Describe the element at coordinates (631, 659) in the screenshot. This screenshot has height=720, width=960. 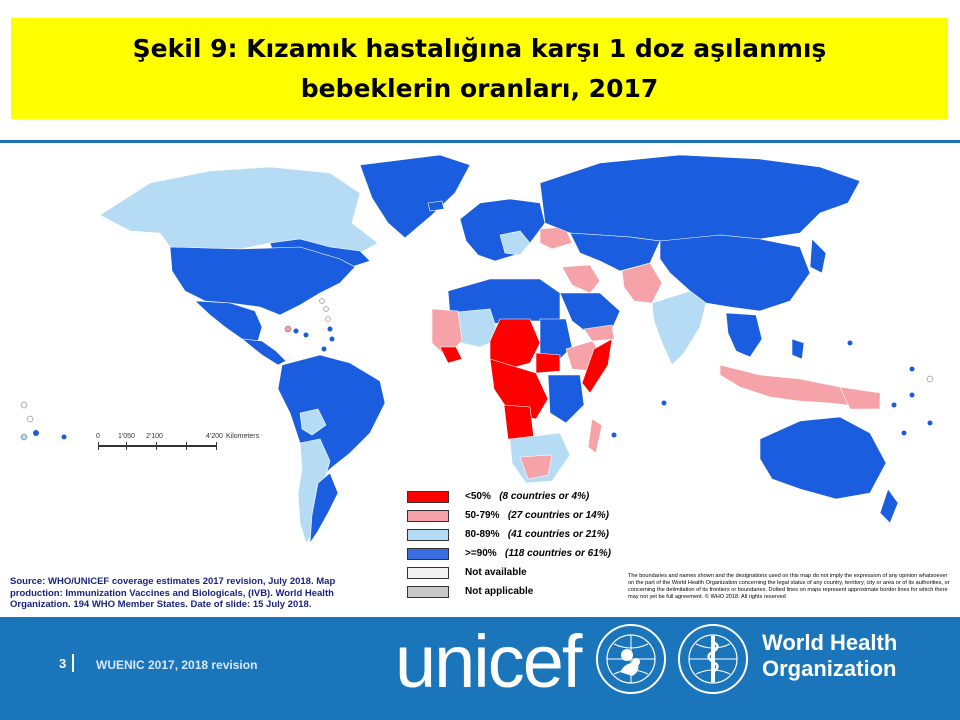
I see `unicef-emblem-icon` at that location.